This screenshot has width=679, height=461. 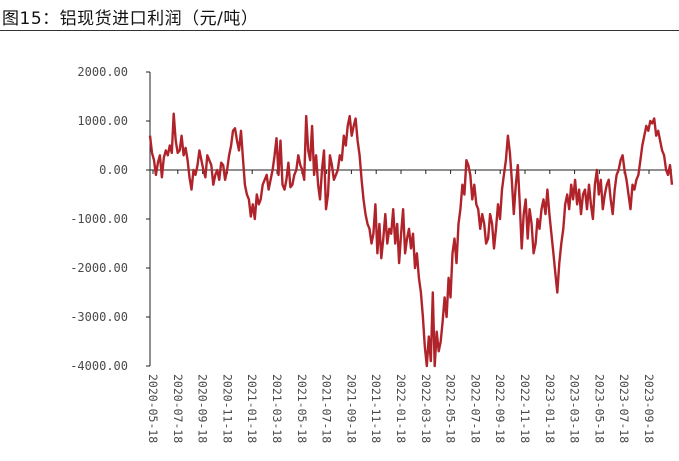 I want to click on chart-title: 图15：铝现货进口利润（元/吨）, so click(x=130, y=19).